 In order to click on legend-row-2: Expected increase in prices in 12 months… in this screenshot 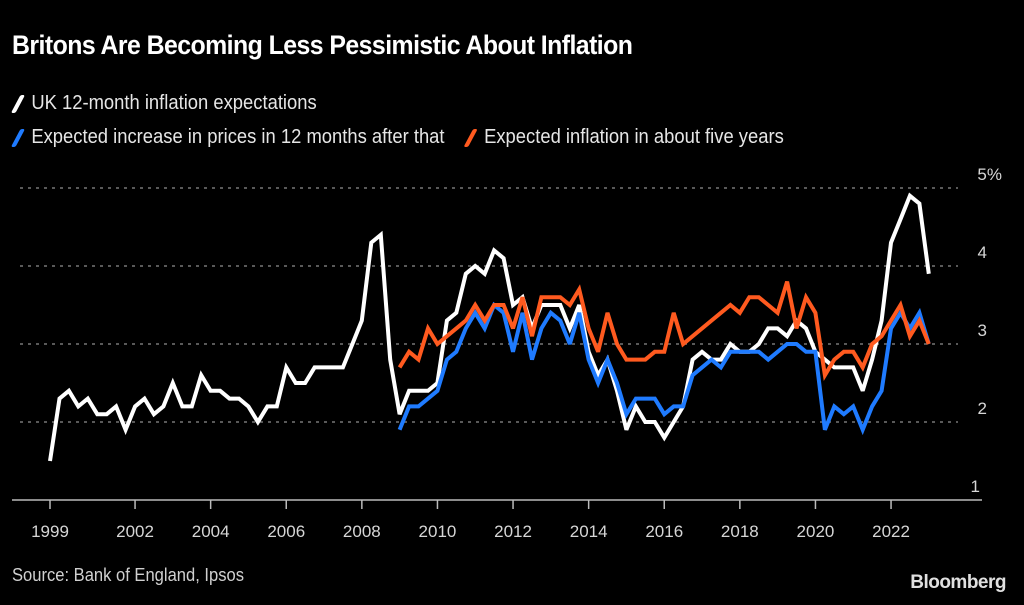, I will do `click(407, 137)`.